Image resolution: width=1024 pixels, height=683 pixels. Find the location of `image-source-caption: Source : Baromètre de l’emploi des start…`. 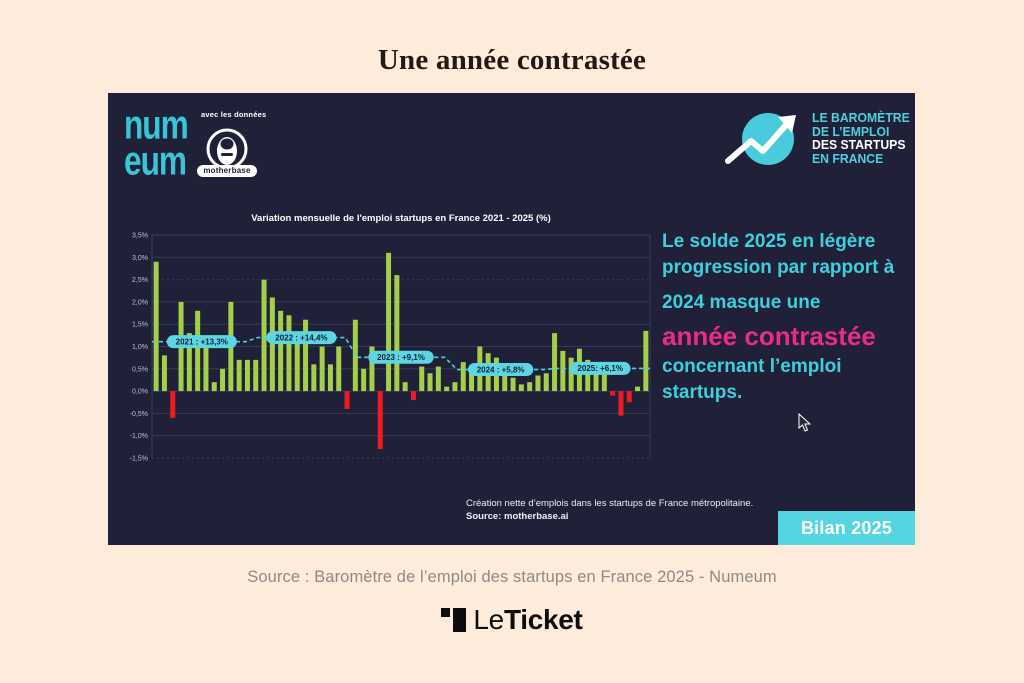

image-source-caption: Source : Baromètre de l’emploi des start… is located at coordinates (512, 577).